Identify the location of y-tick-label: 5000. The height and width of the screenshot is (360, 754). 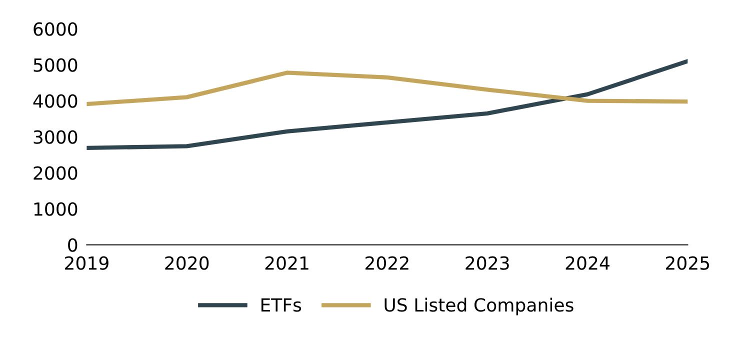
(56, 65).